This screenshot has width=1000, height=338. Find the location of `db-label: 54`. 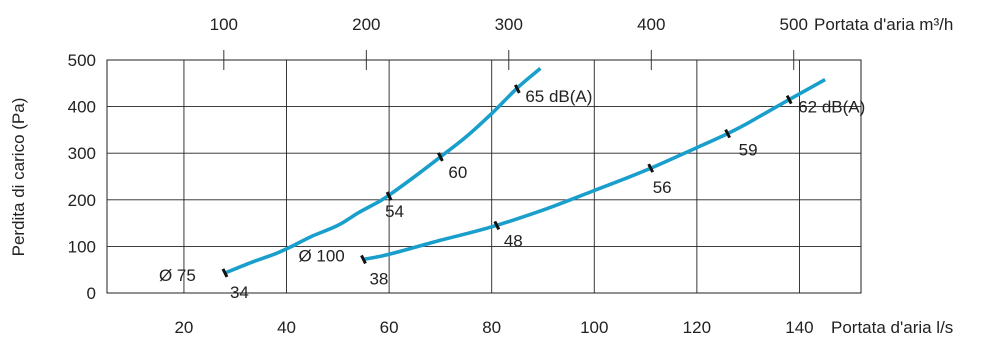

db-label: 54 is located at coordinates (394, 211).